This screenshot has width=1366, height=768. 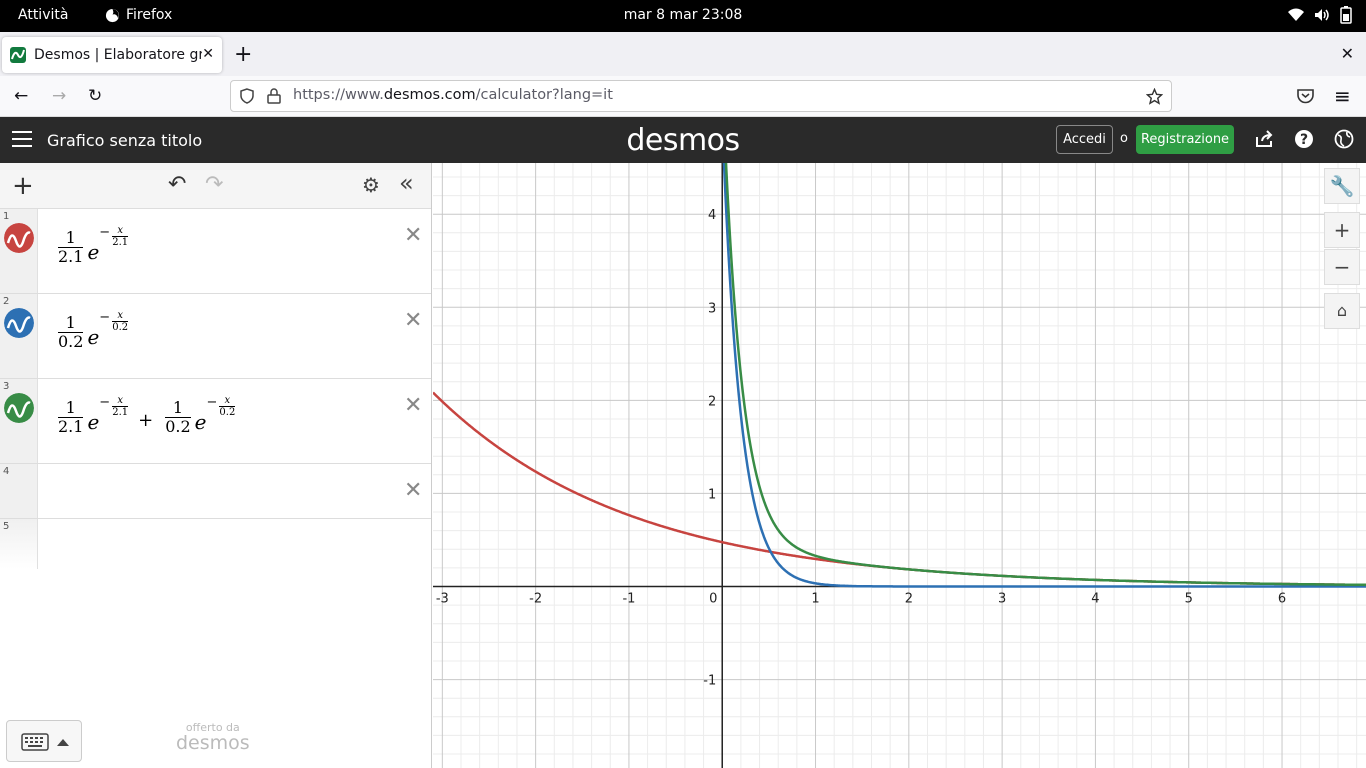 I want to click on add-item-button: +, so click(x=23, y=186).